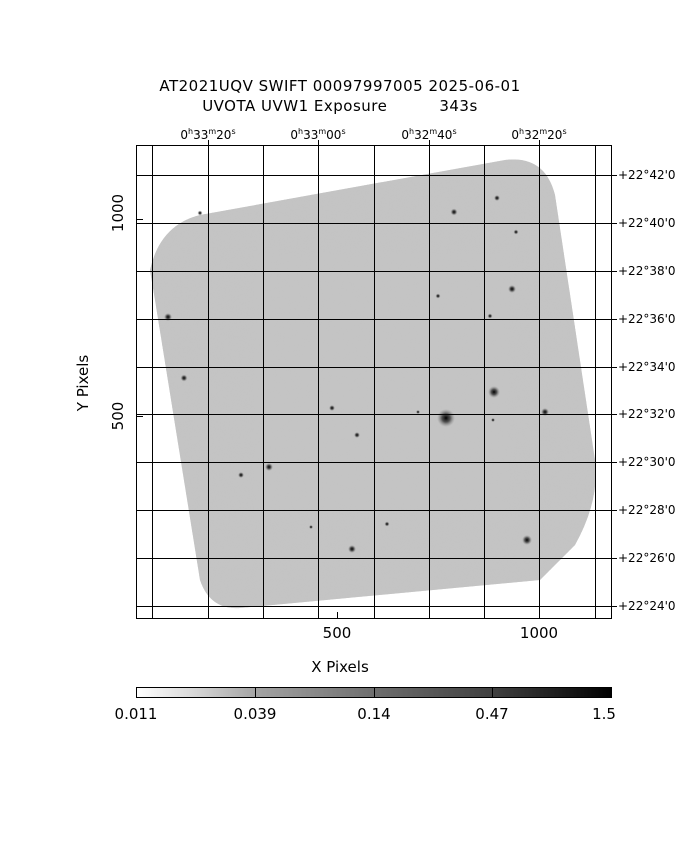 The height and width of the screenshot is (850, 680). What do you see at coordinates (337, 633) in the screenshot?
I see `x-tick-500: 500` at bounding box center [337, 633].